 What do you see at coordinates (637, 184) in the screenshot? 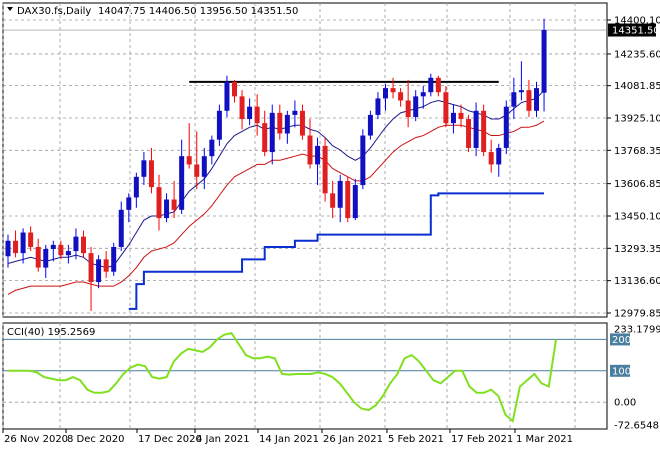
I see `price-axis-label: 13606.85` at bounding box center [637, 184].